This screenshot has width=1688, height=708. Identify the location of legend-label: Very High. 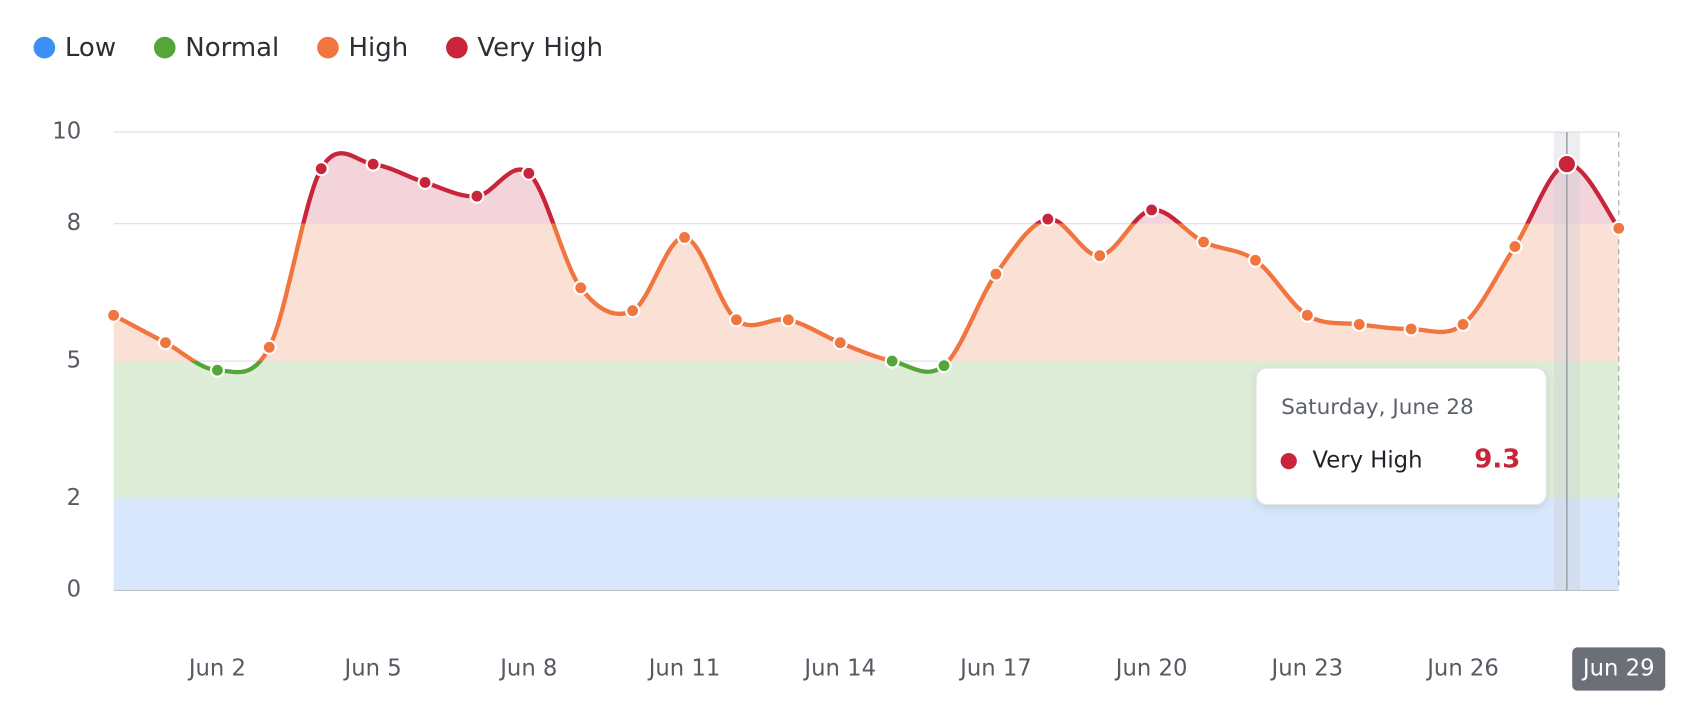
(540, 48).